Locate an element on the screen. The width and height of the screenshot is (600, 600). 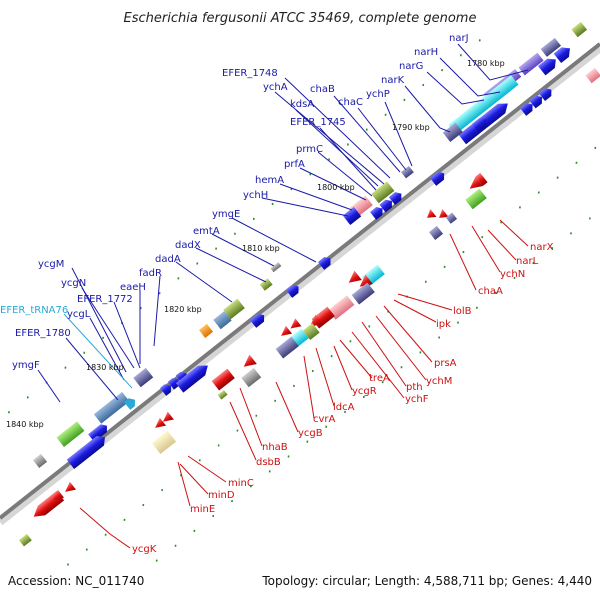
gene-label: minD is located at coordinates (221, 495).